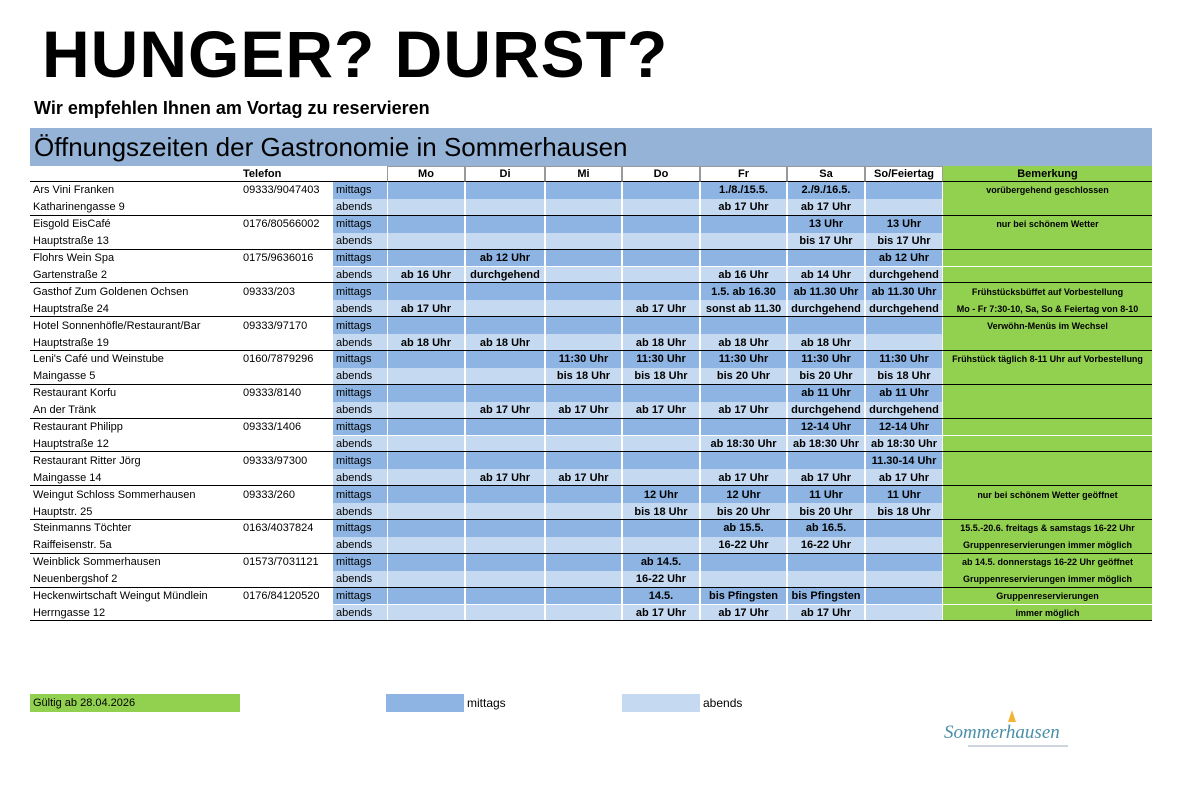  I want to click on restaurant-name: Flohrs Wein Spa, so click(74, 258).